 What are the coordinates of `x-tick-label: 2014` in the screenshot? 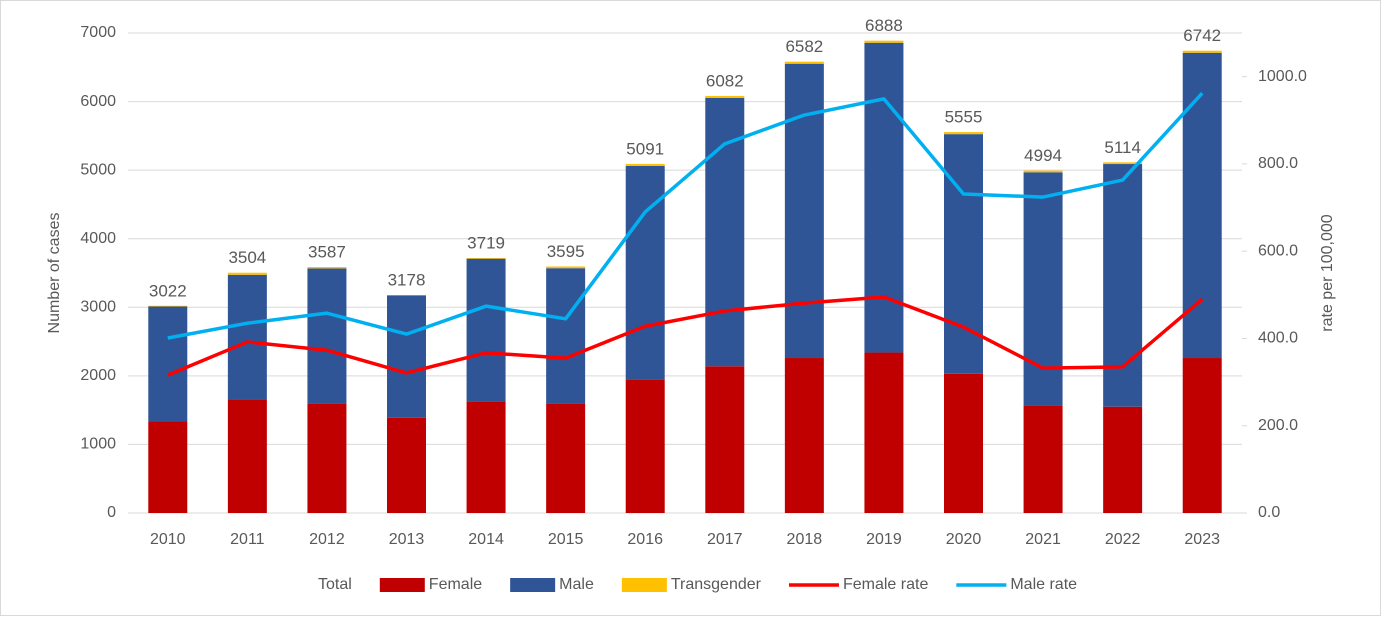 It's located at (486, 539).